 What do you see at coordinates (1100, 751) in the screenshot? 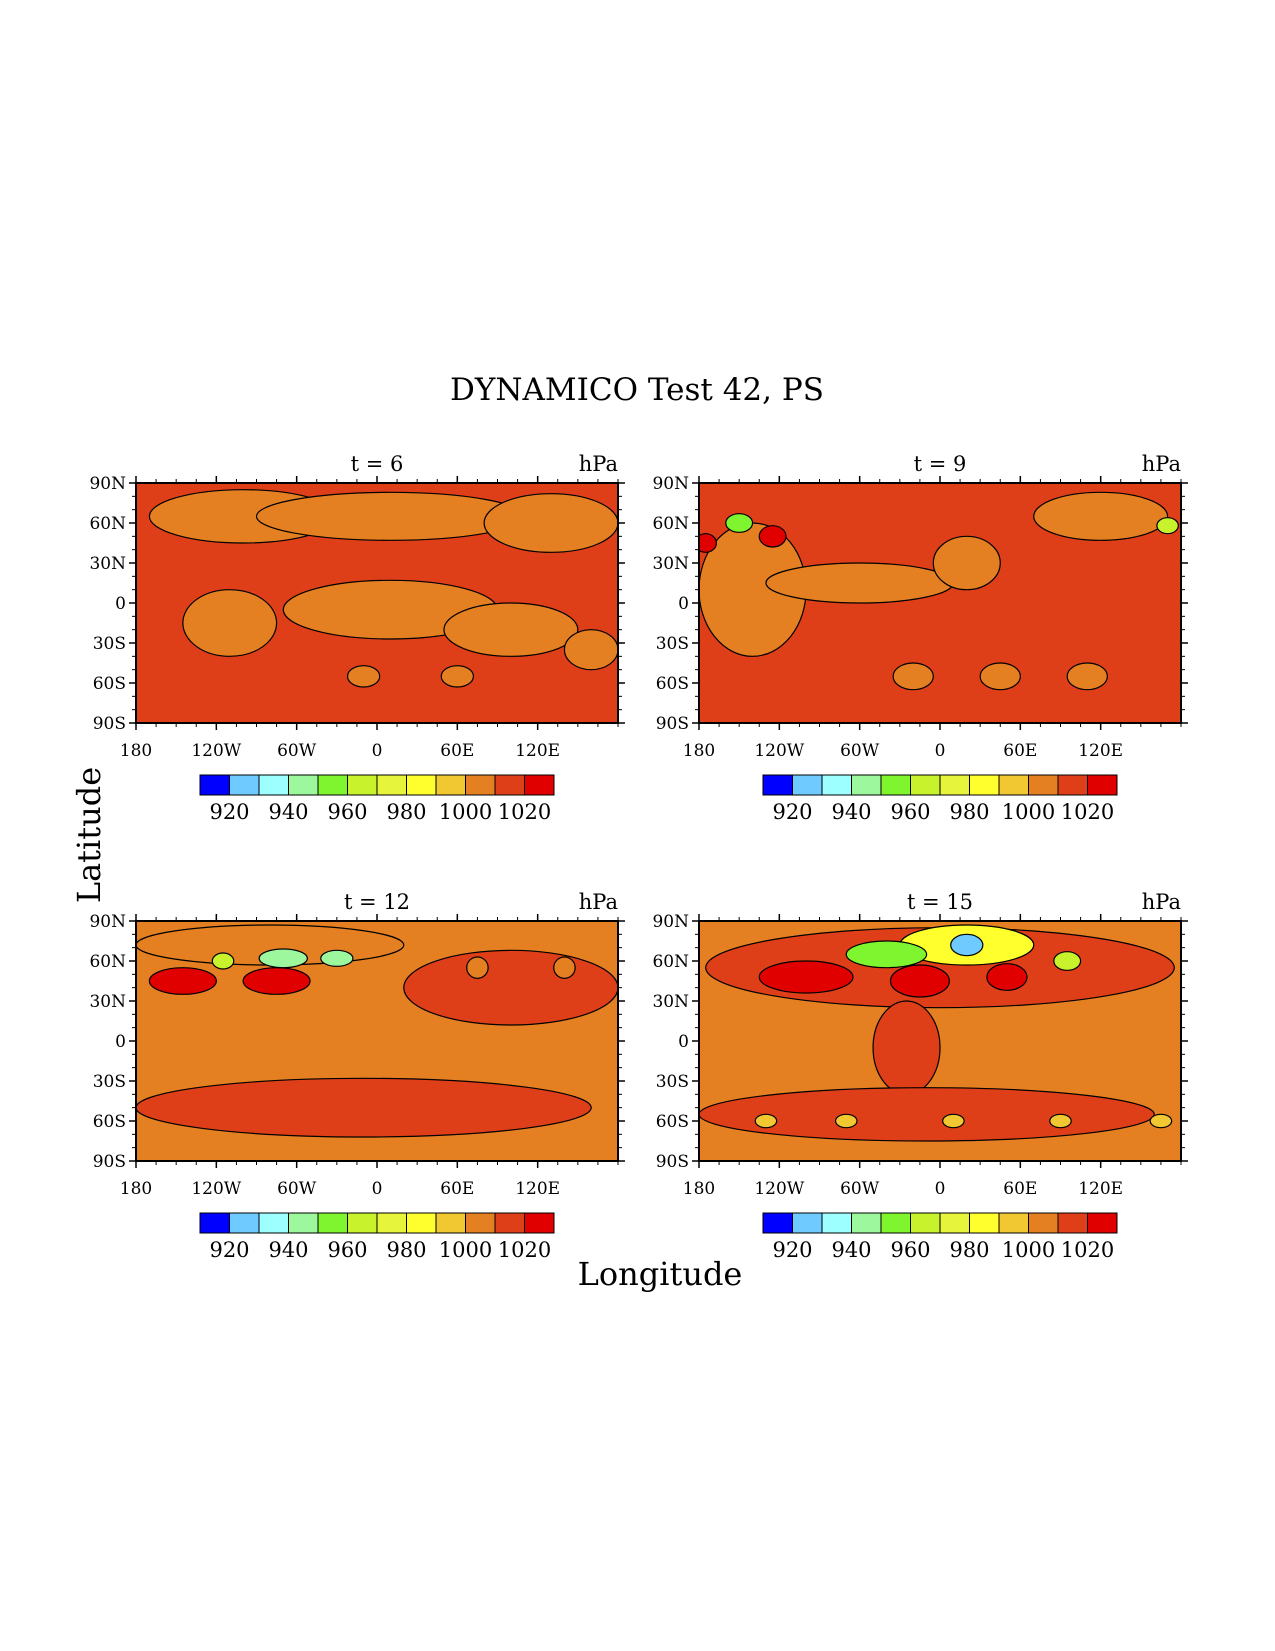
I see `x-tick-label: 120E` at bounding box center [1100, 751].